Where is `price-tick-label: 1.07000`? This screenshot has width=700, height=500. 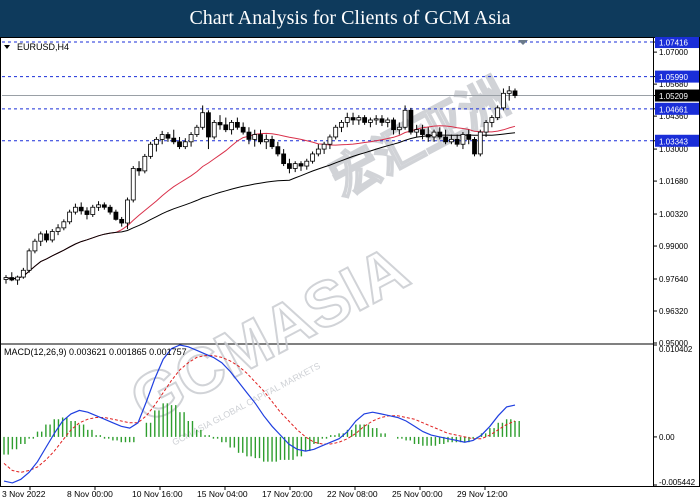
price-tick-label: 1.07000 is located at coordinates (673, 52).